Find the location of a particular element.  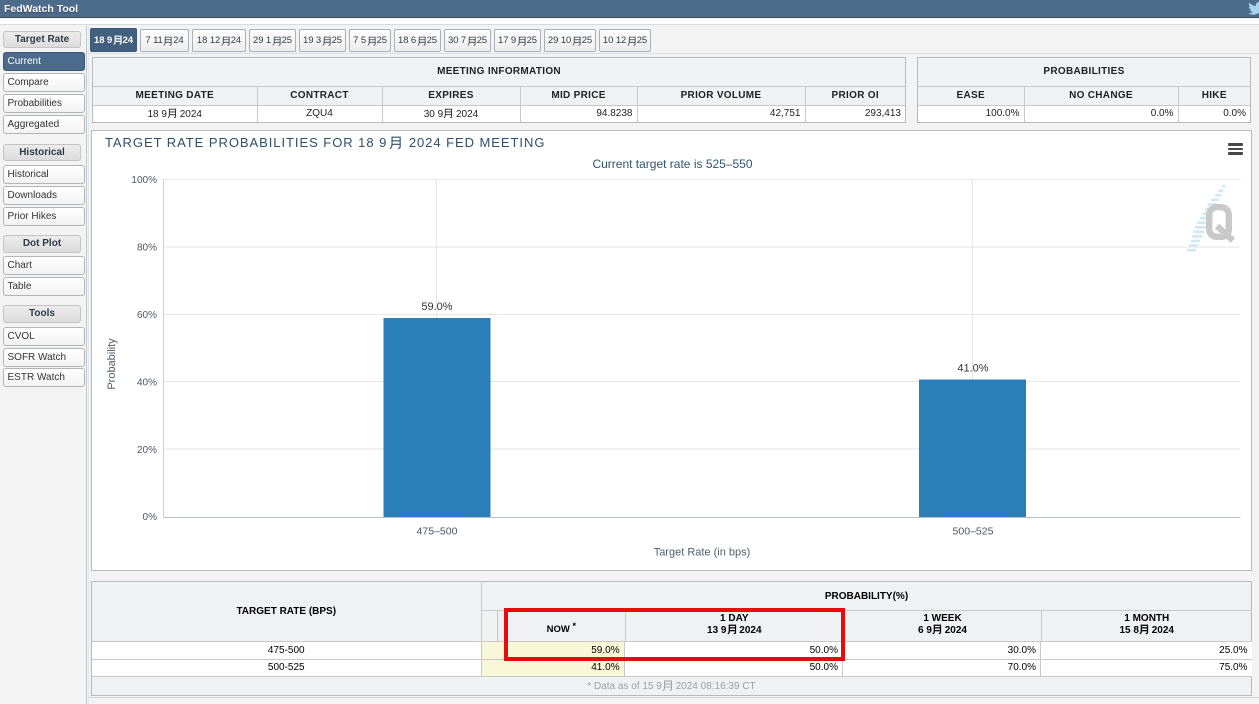

svg-text: 0% is located at coordinates (150, 517).